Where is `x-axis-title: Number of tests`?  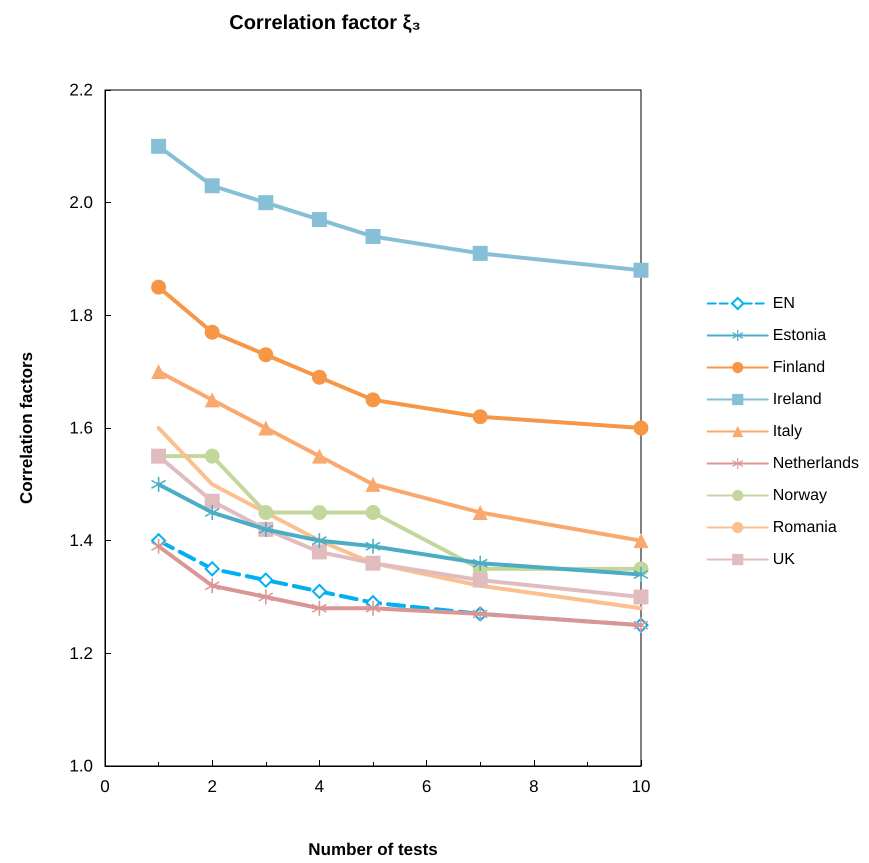 x-axis-title: Number of tests is located at coordinates (373, 849).